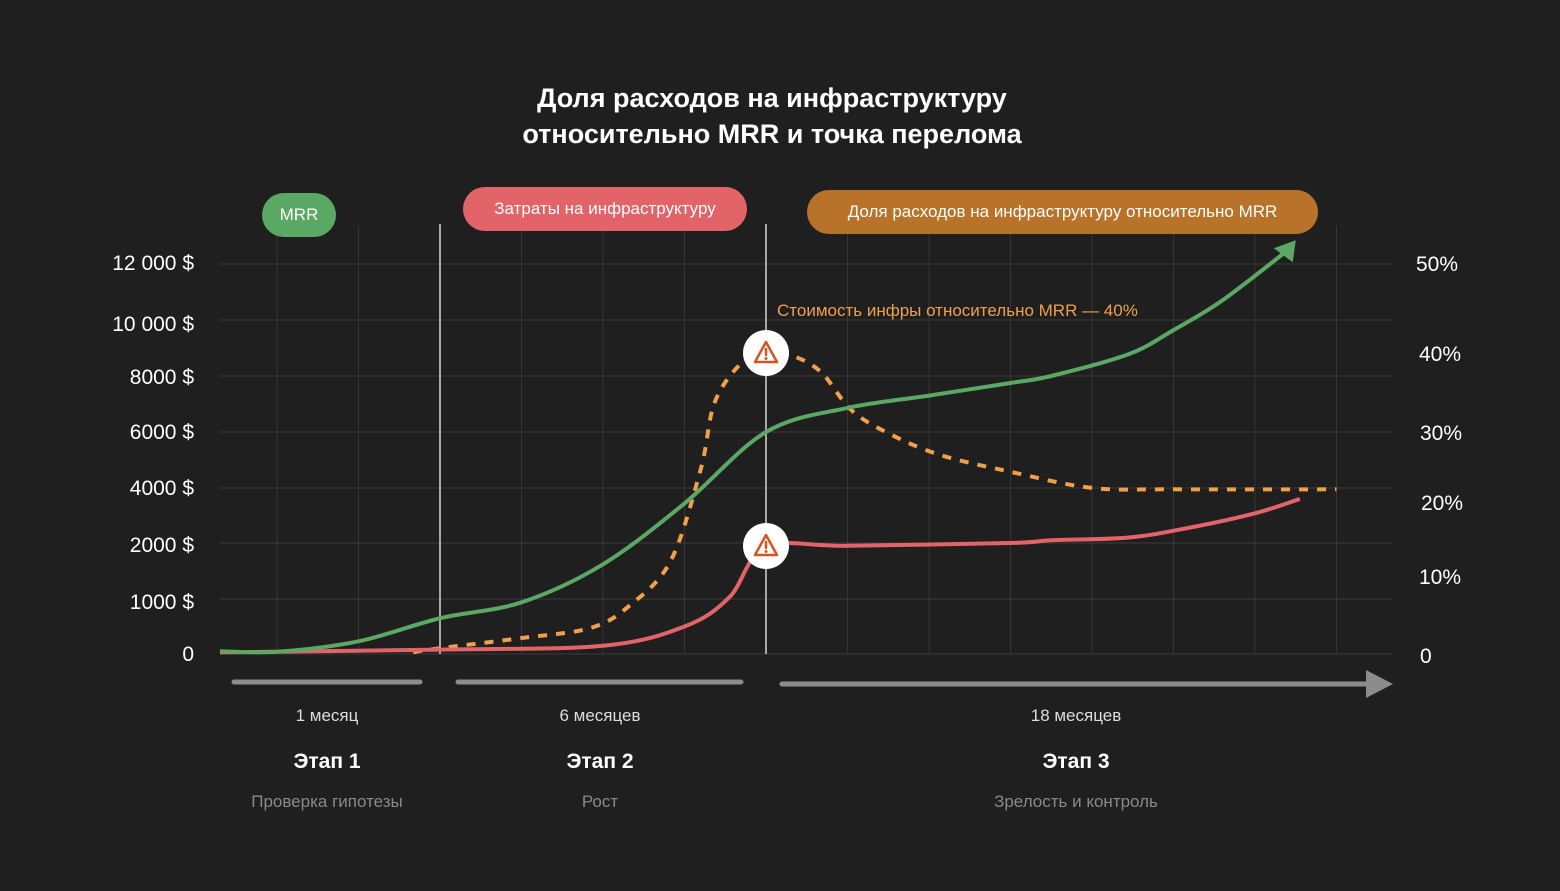 This screenshot has height=891, width=1560. Describe the element at coordinates (1437, 264) in the screenshot. I see `y-right-tick: 50%` at that location.